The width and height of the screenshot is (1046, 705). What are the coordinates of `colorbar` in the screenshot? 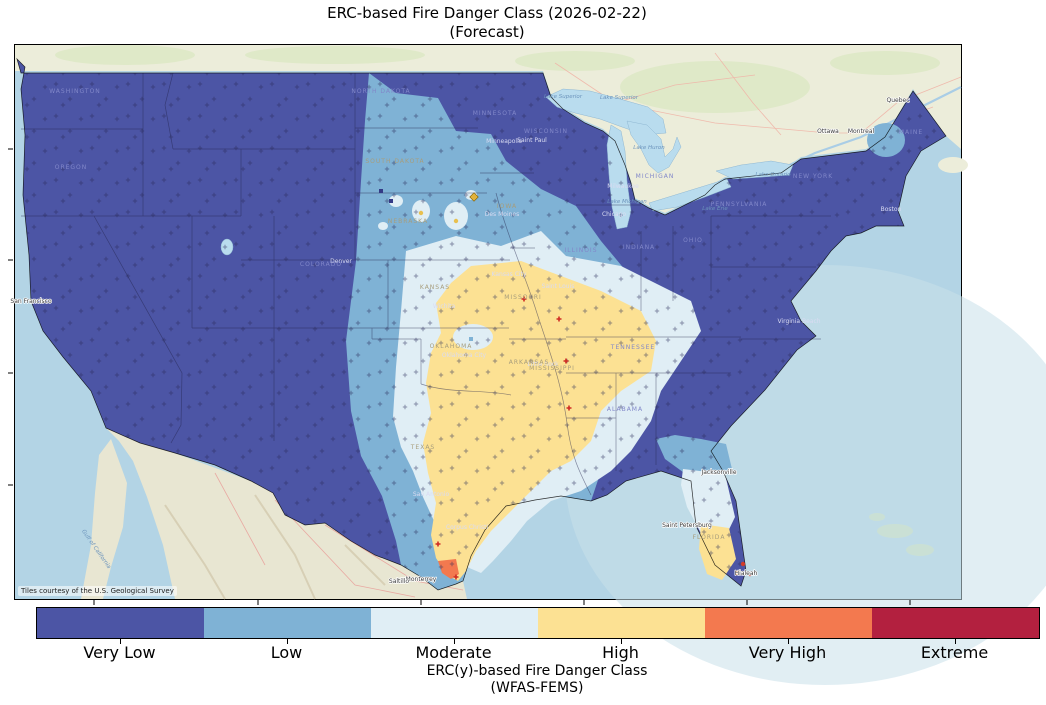 It's located at (538, 623).